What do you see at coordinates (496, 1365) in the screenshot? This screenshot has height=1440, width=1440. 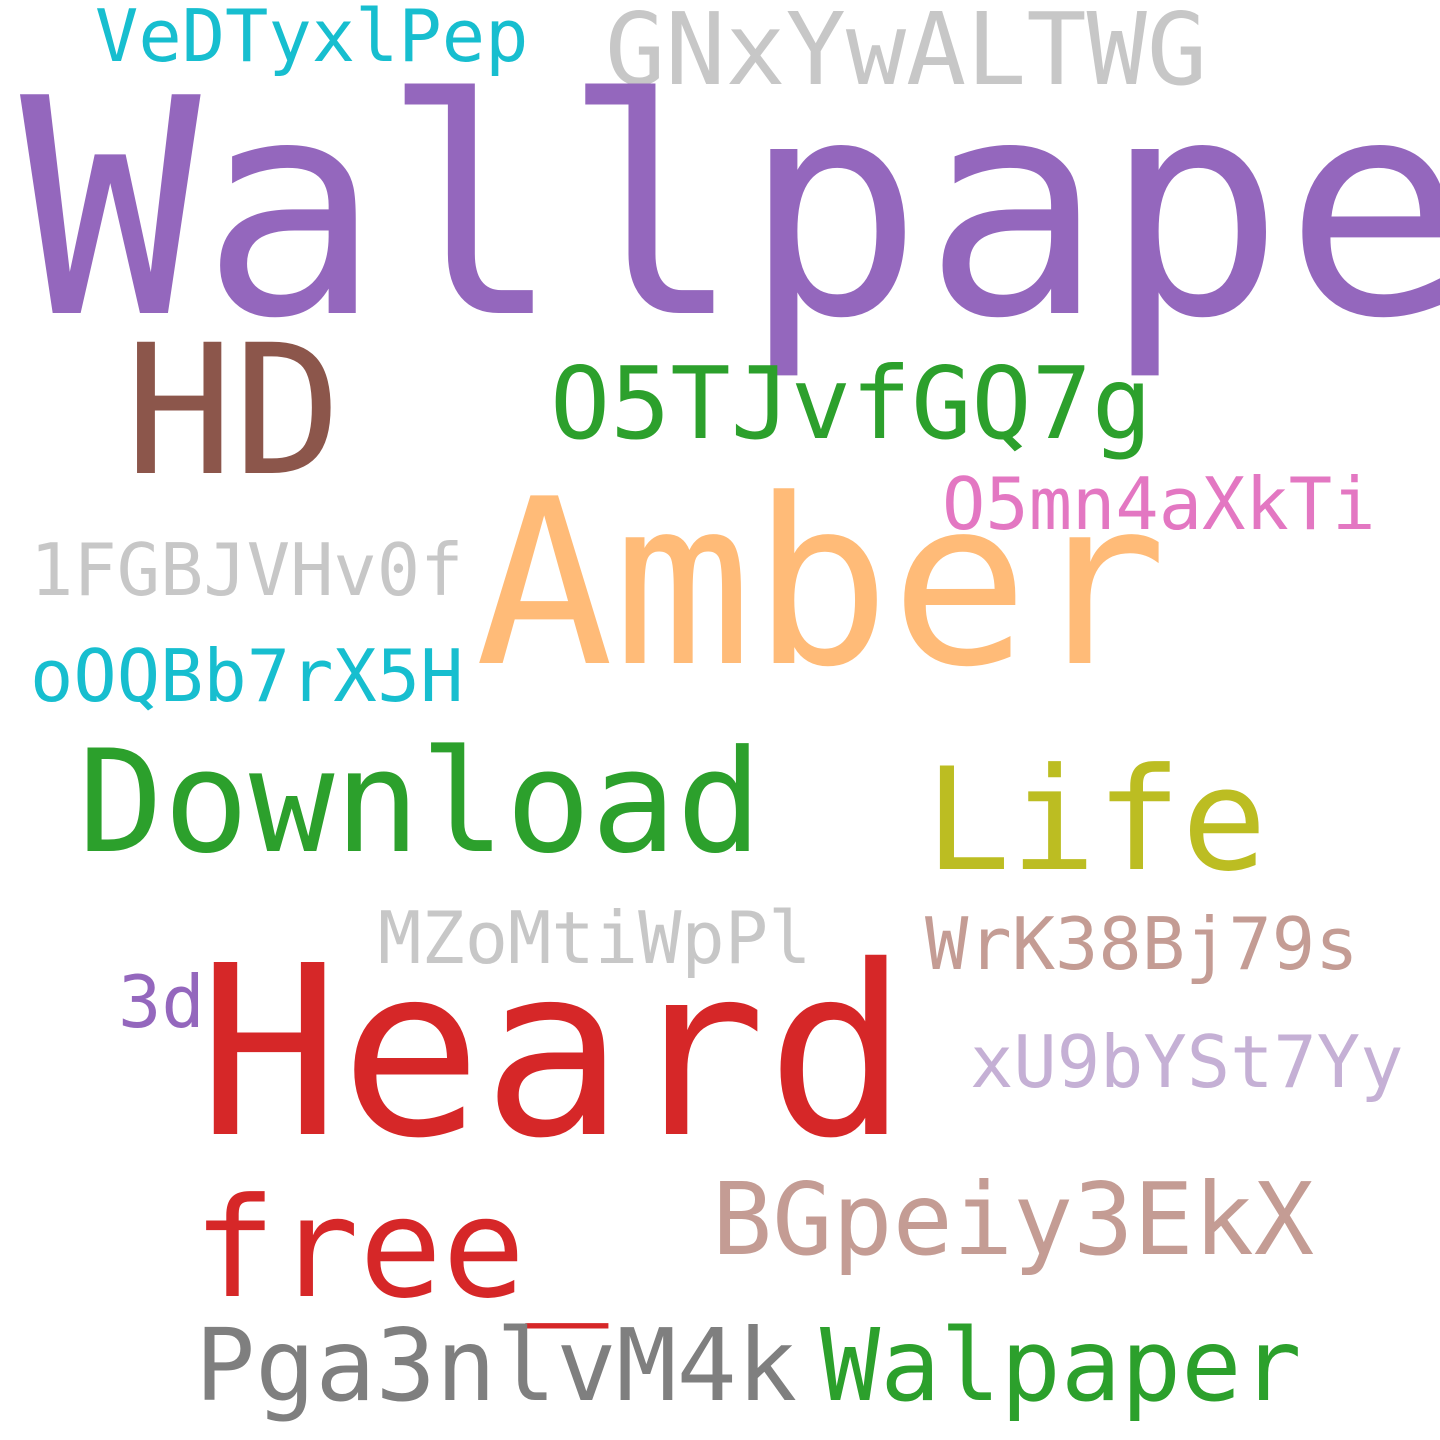 I see `word-pga3nlvm4k: Pga3nlvM4k` at bounding box center [496, 1365].